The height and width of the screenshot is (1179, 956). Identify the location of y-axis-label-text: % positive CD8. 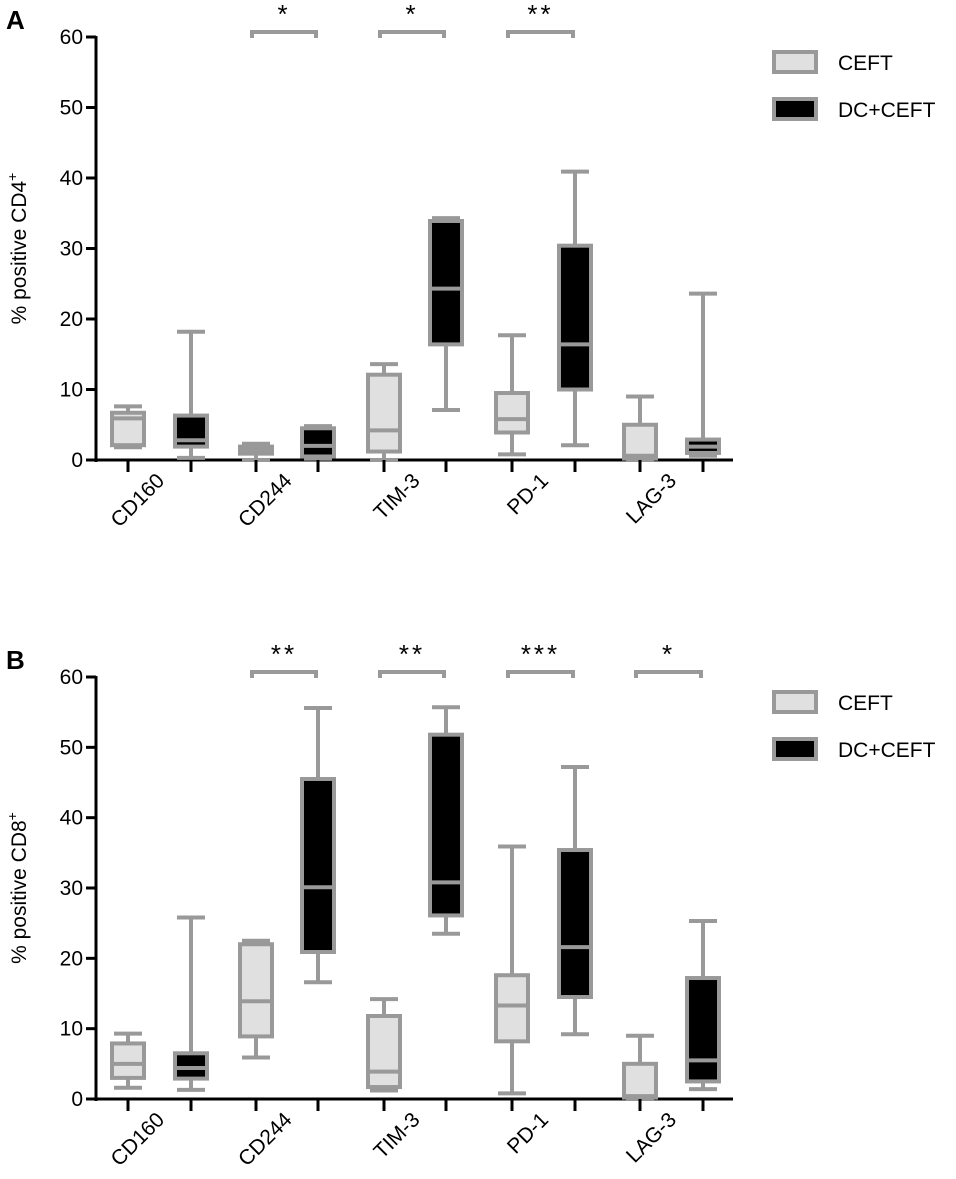
(19, 892).